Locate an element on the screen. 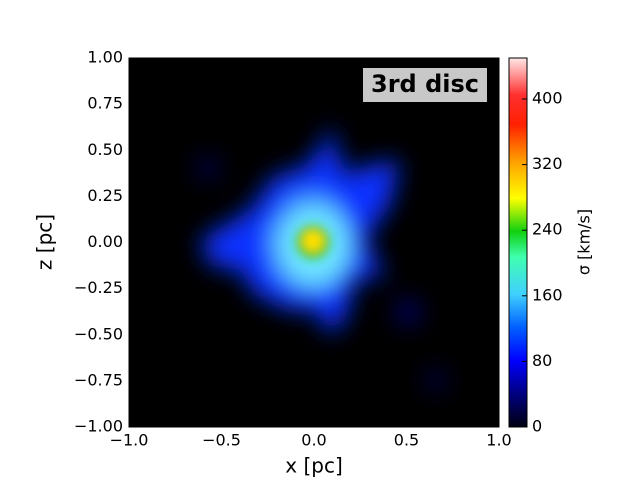  x-axis-label: x [pc] is located at coordinates (314, 466).